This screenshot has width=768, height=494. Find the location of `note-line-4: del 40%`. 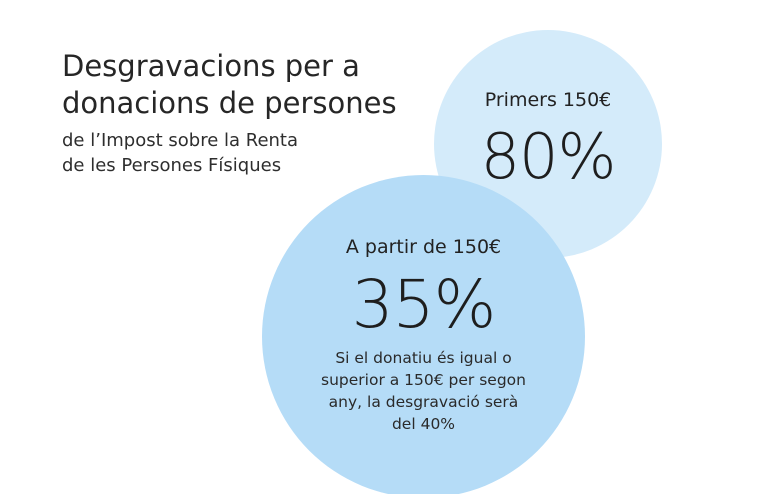

note-line-4: del 40% is located at coordinates (423, 424).